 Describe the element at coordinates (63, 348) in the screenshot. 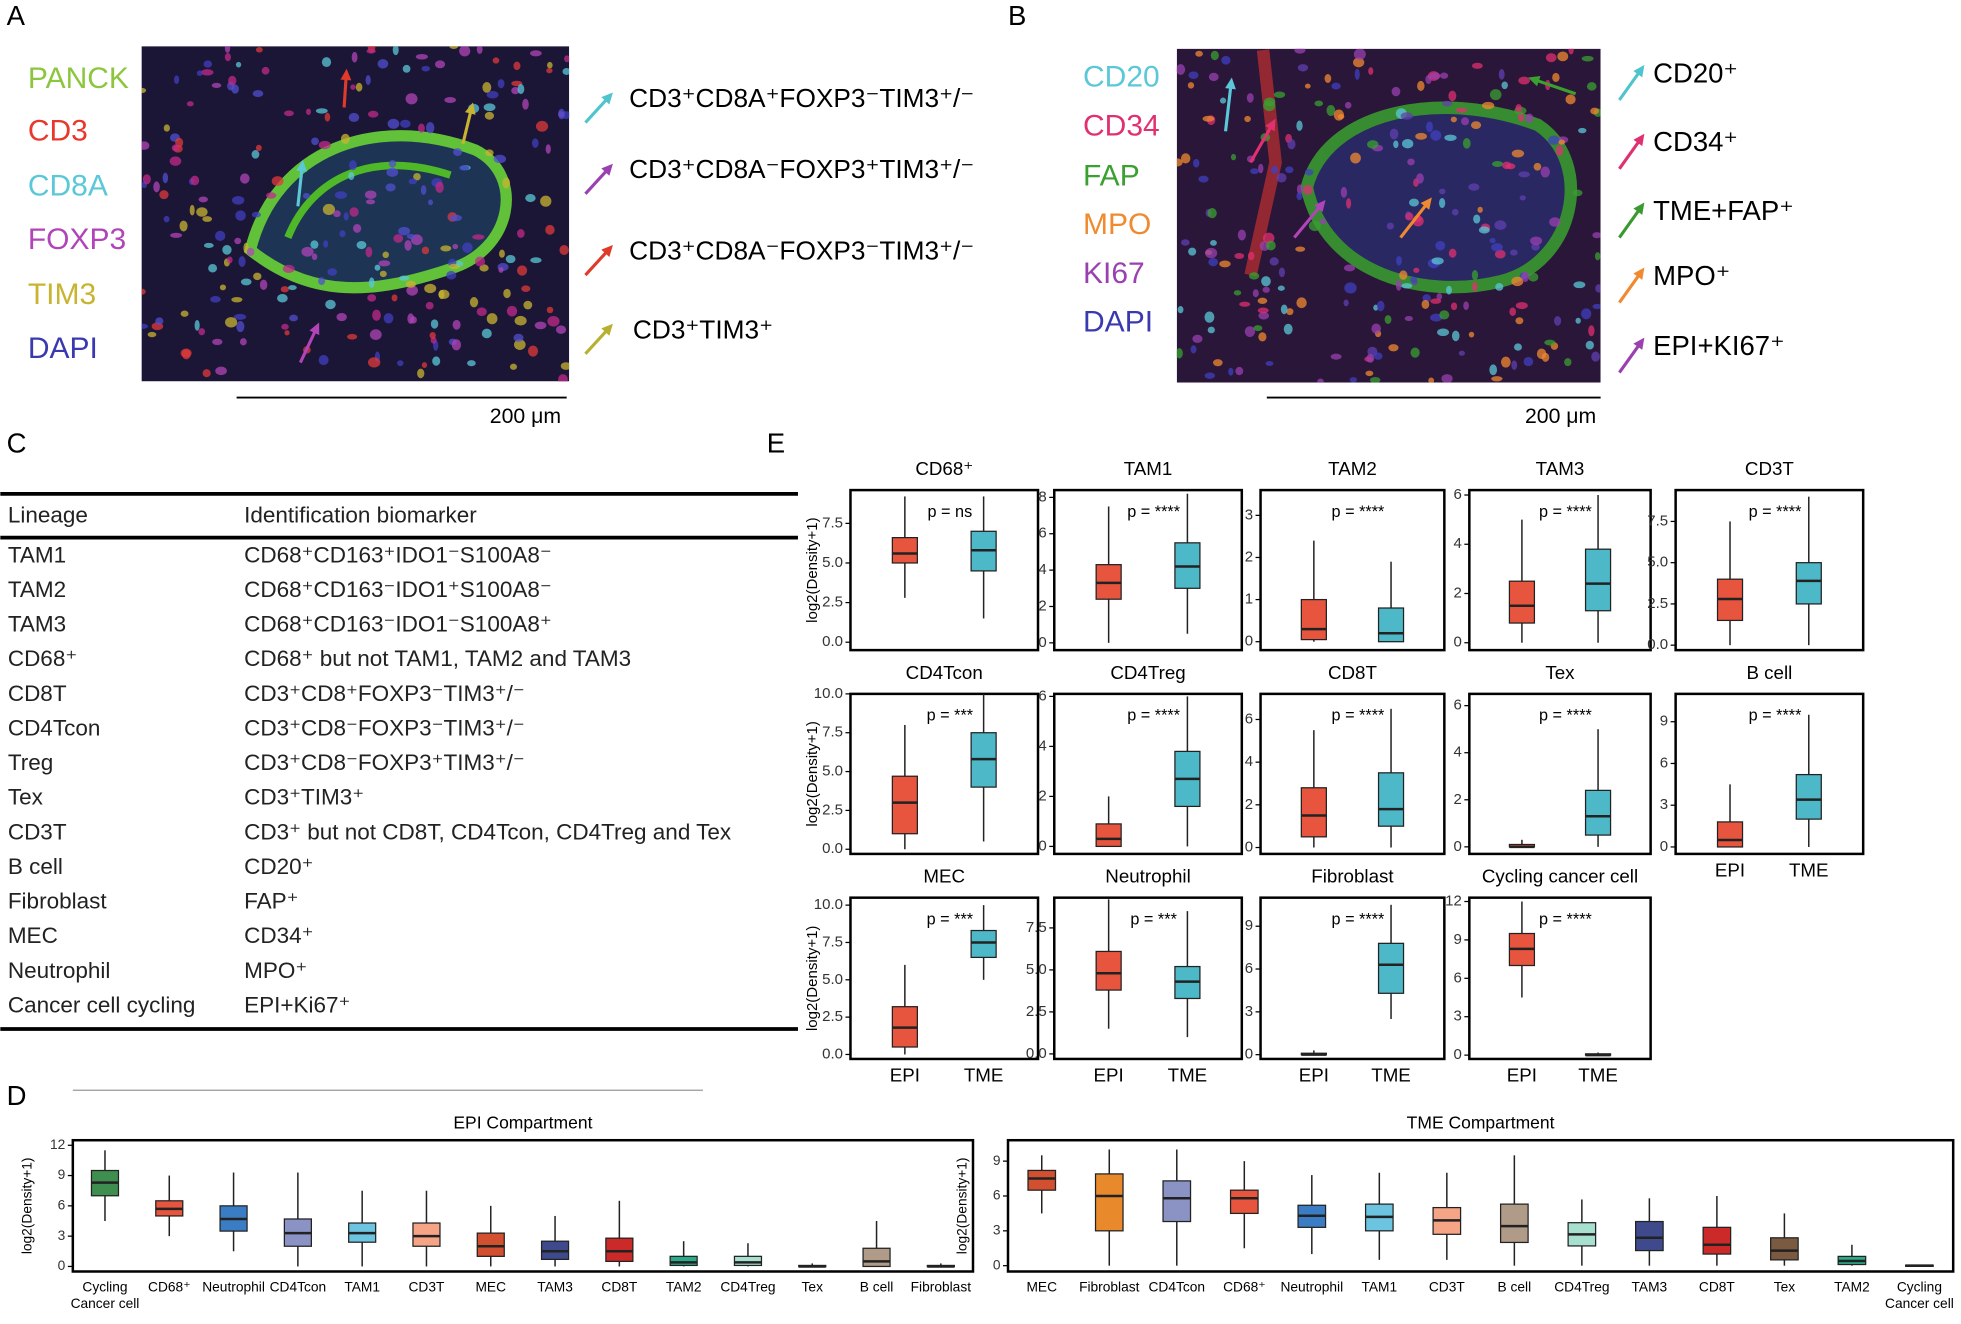

I see `channel-label: DAPI` at that location.